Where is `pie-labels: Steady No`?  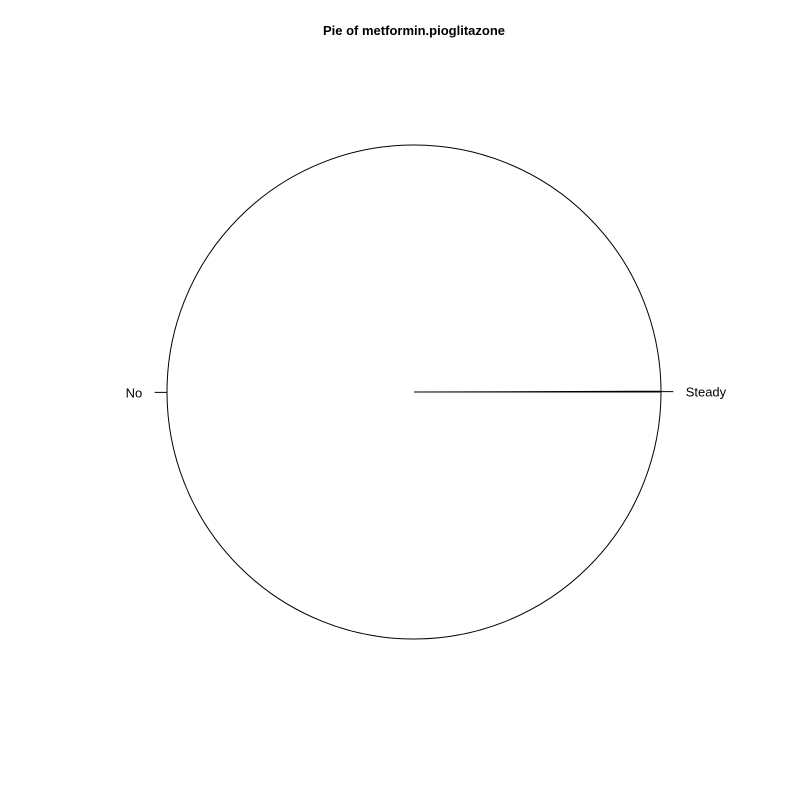 pie-labels: Steady No is located at coordinates (426, 393).